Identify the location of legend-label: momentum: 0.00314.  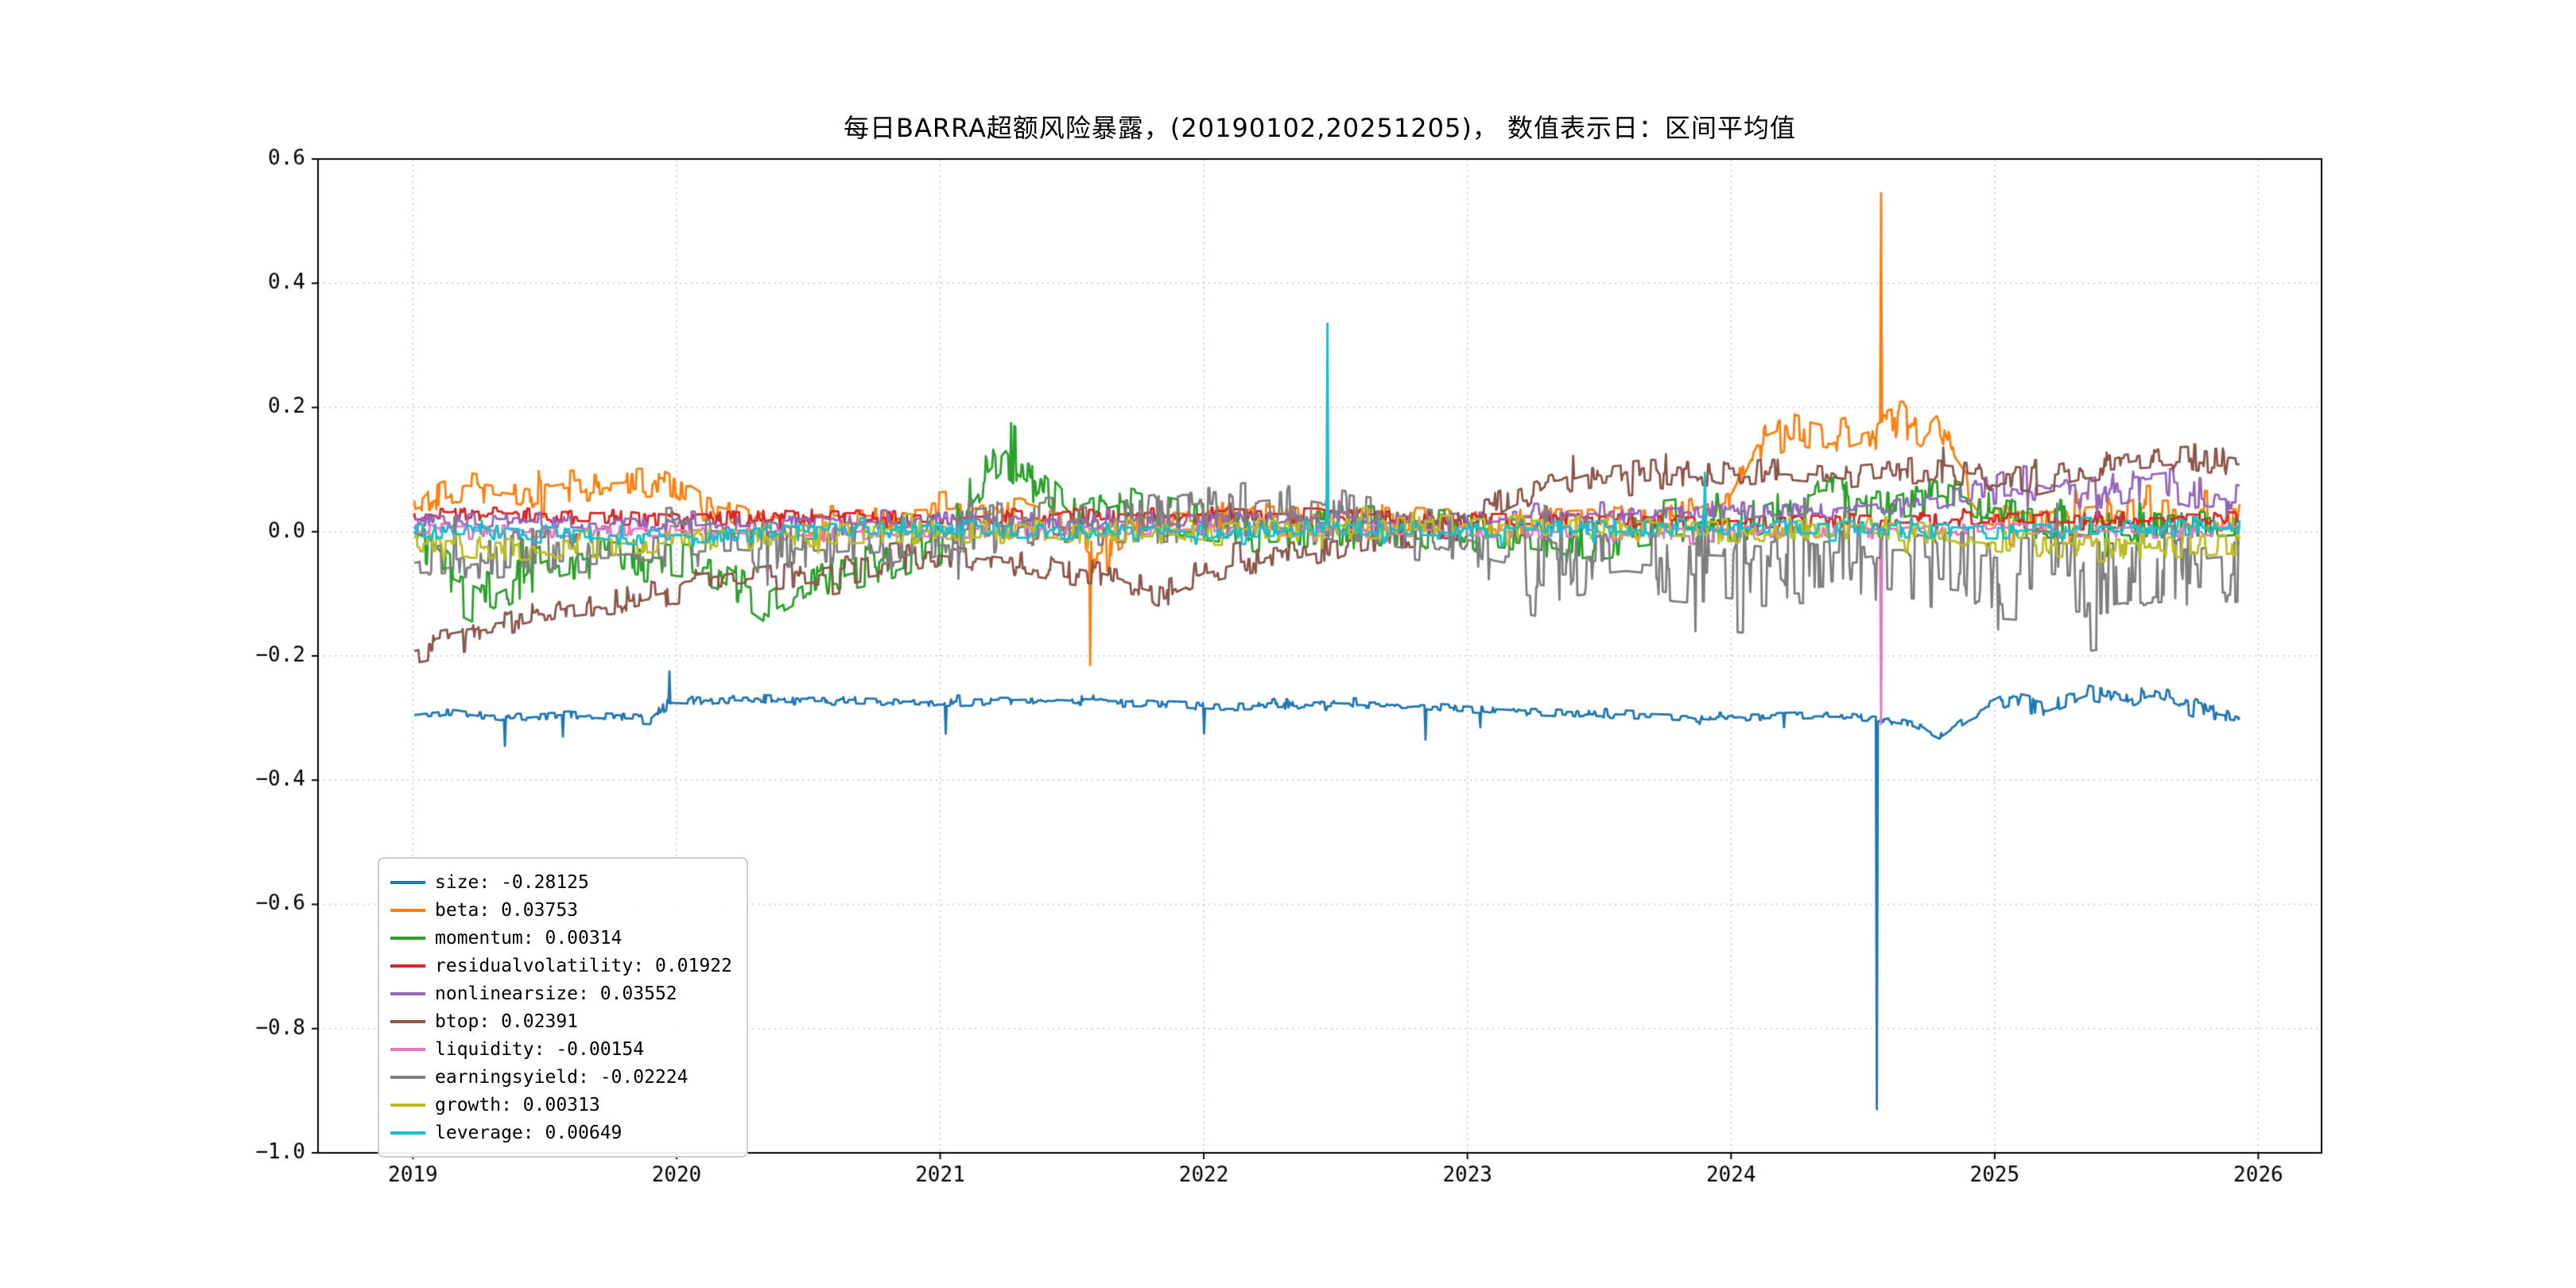
(529, 938).